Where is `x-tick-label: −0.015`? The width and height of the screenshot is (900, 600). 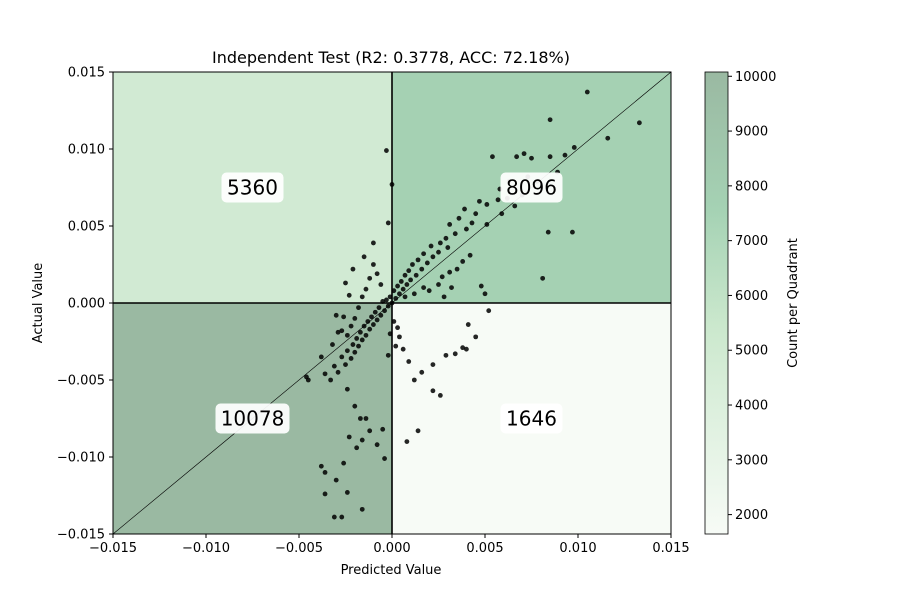 x-tick-label: −0.015 is located at coordinates (113, 548).